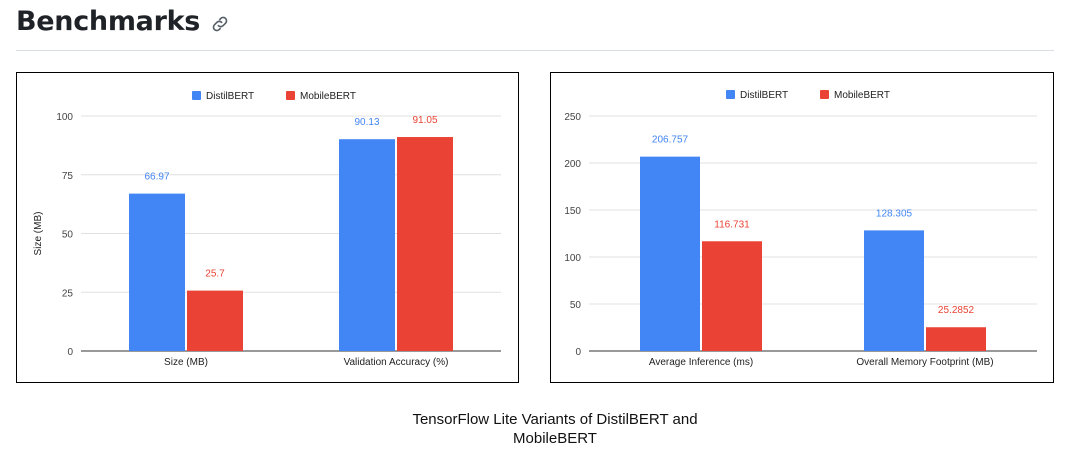 This screenshot has height=462, width=1065. What do you see at coordinates (424, 120) in the screenshot?
I see `data-label: 91.05` at bounding box center [424, 120].